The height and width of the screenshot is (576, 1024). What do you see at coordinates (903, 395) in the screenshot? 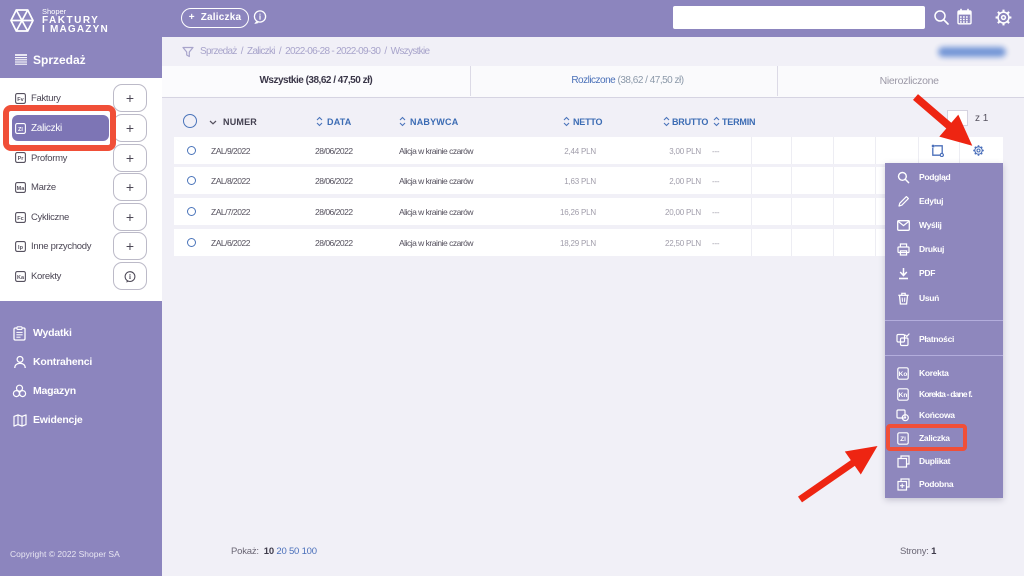
I see `svg-text: Kn` at bounding box center [903, 395].